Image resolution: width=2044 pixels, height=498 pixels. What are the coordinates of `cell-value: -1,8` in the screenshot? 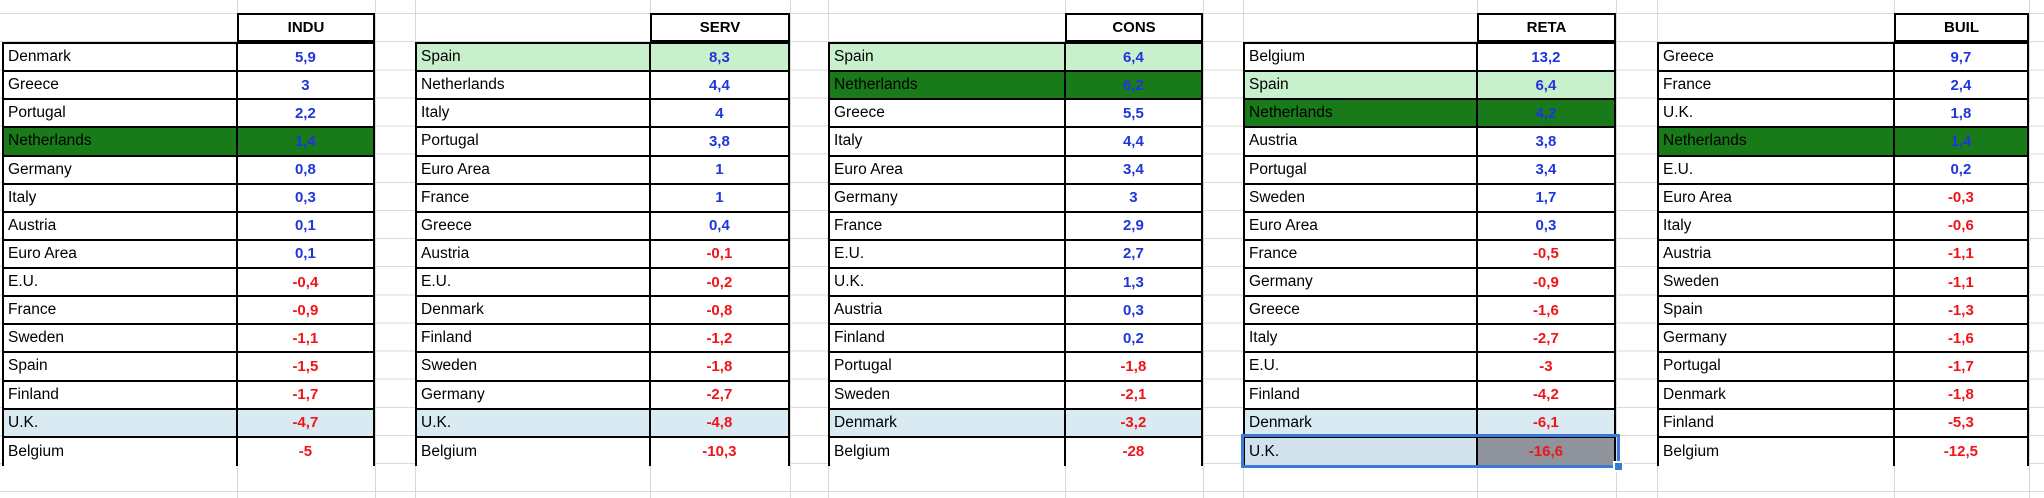 It's located at (1960, 395).